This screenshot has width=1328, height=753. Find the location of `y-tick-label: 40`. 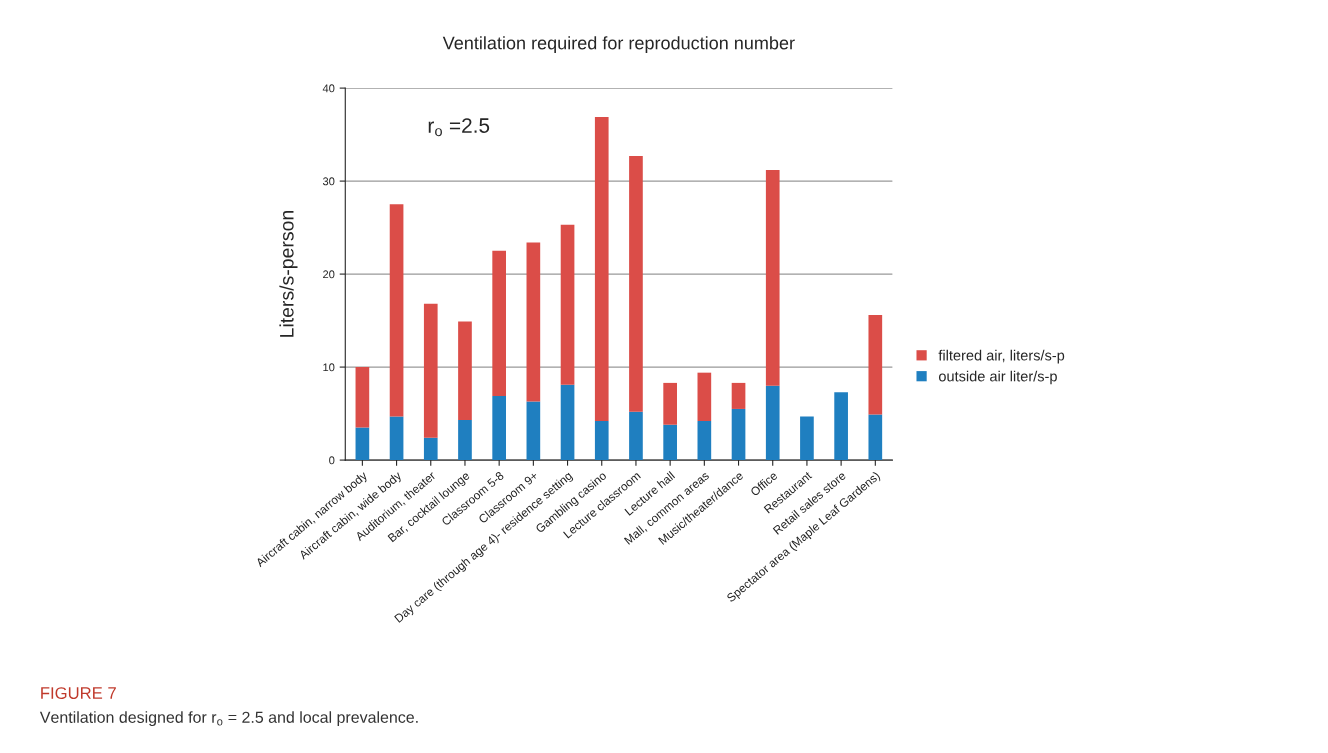

y-tick-label: 40 is located at coordinates (328, 88).